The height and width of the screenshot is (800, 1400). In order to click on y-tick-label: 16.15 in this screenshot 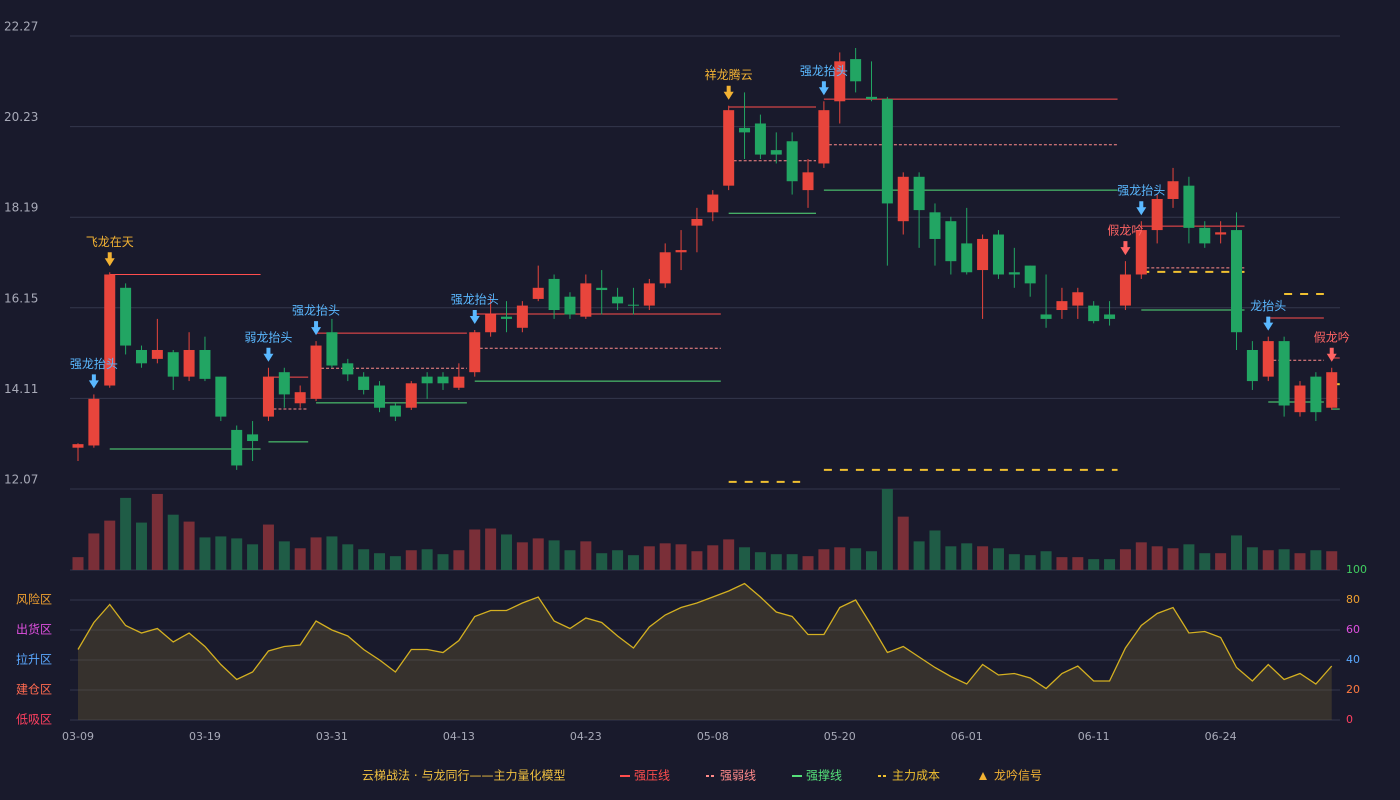, I will do `click(21, 298)`.